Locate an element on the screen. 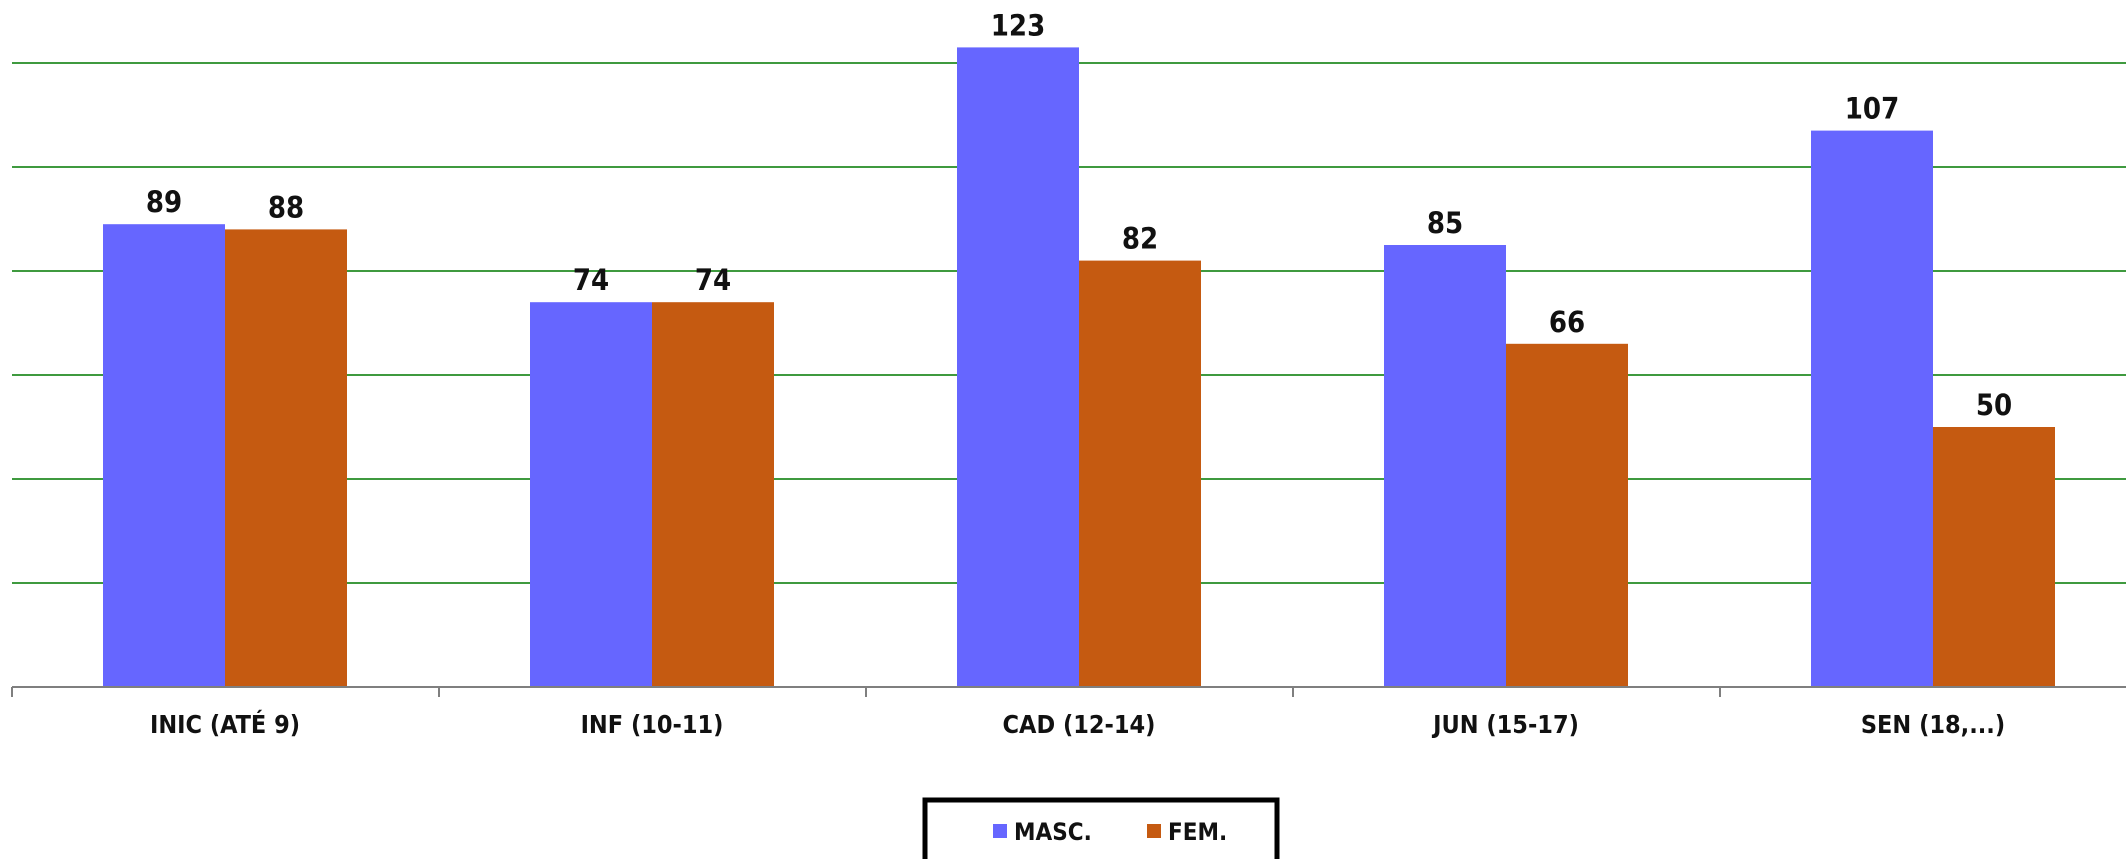 Image resolution: width=2126 pixels, height=859 pixels. category-label: INIC (ATÉ 9) is located at coordinates (225, 724).